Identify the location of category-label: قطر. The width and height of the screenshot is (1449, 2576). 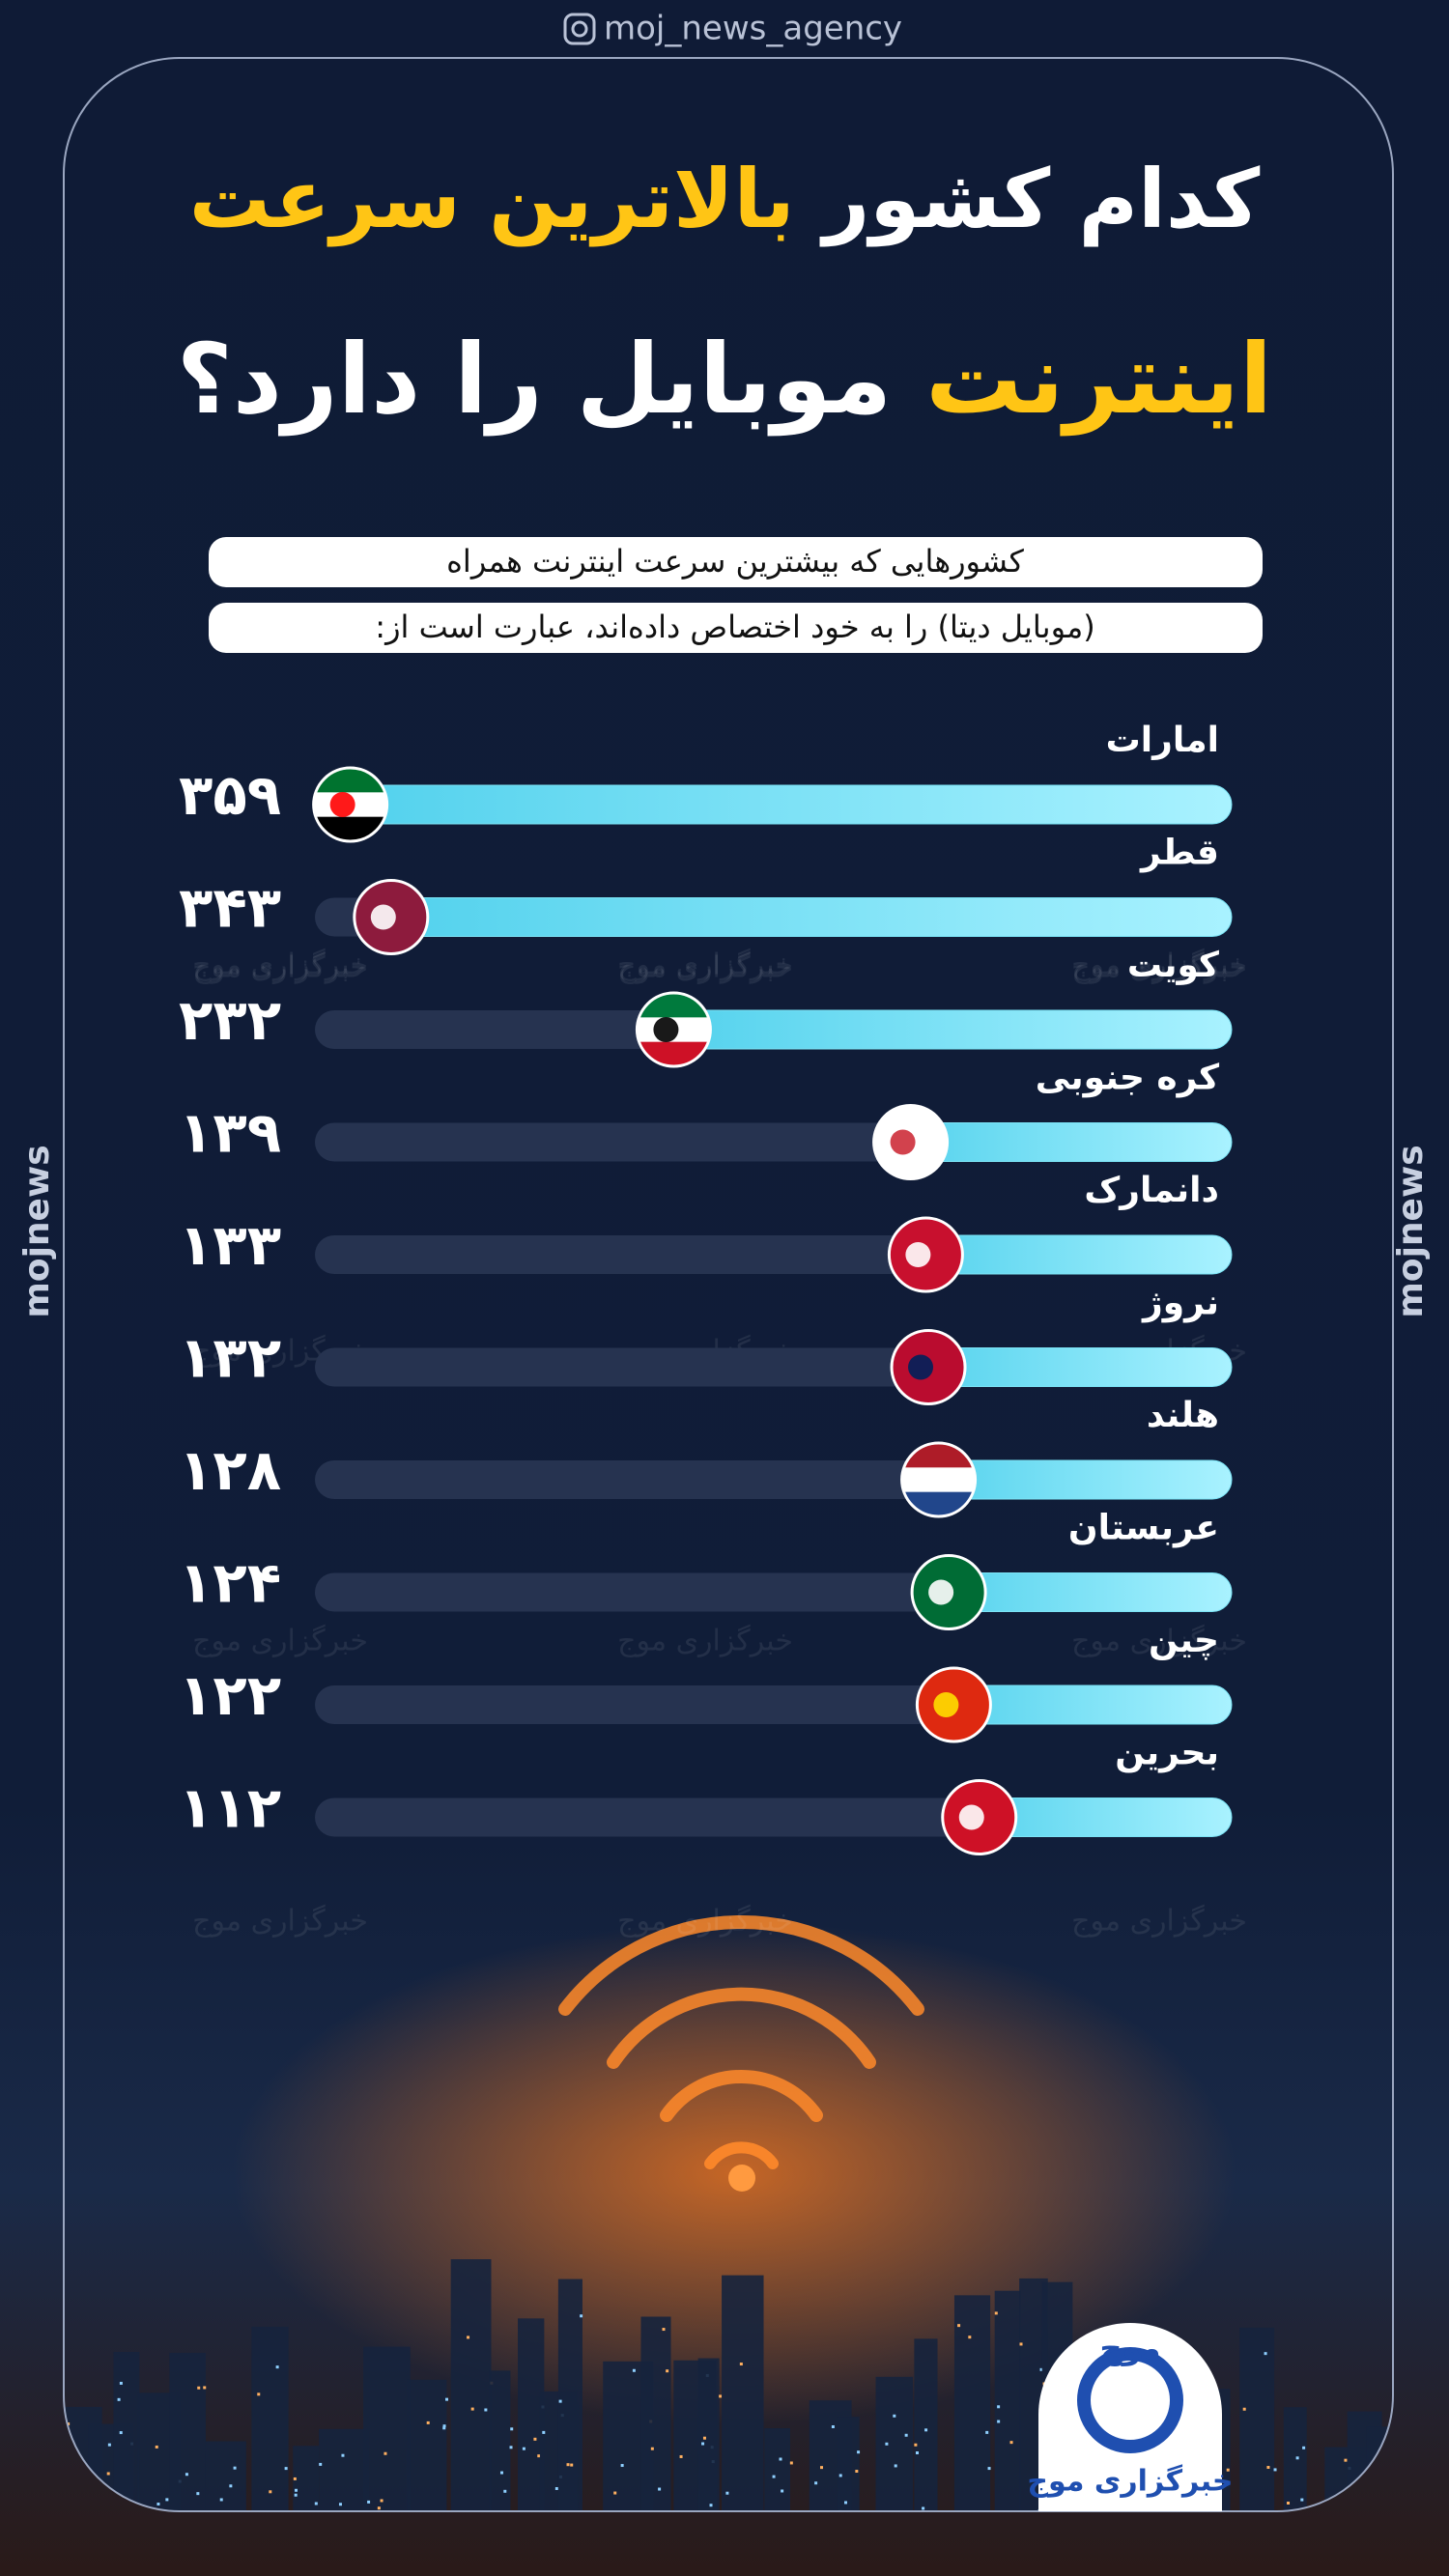
(1179, 853).